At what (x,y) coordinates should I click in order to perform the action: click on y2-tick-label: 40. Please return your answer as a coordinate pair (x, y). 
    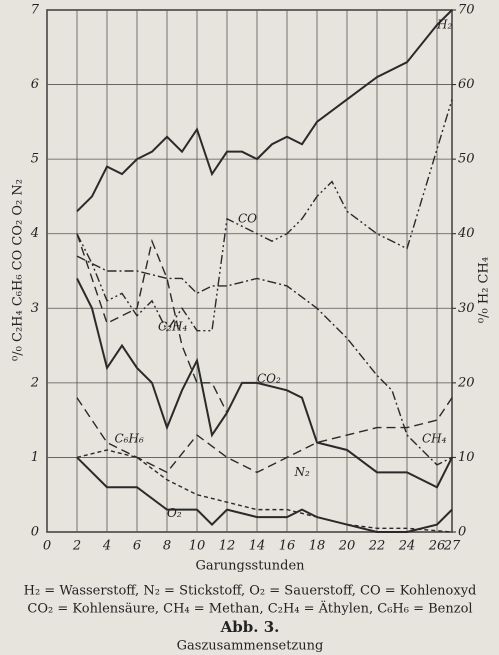
    Looking at the image, I should click on (466, 233).